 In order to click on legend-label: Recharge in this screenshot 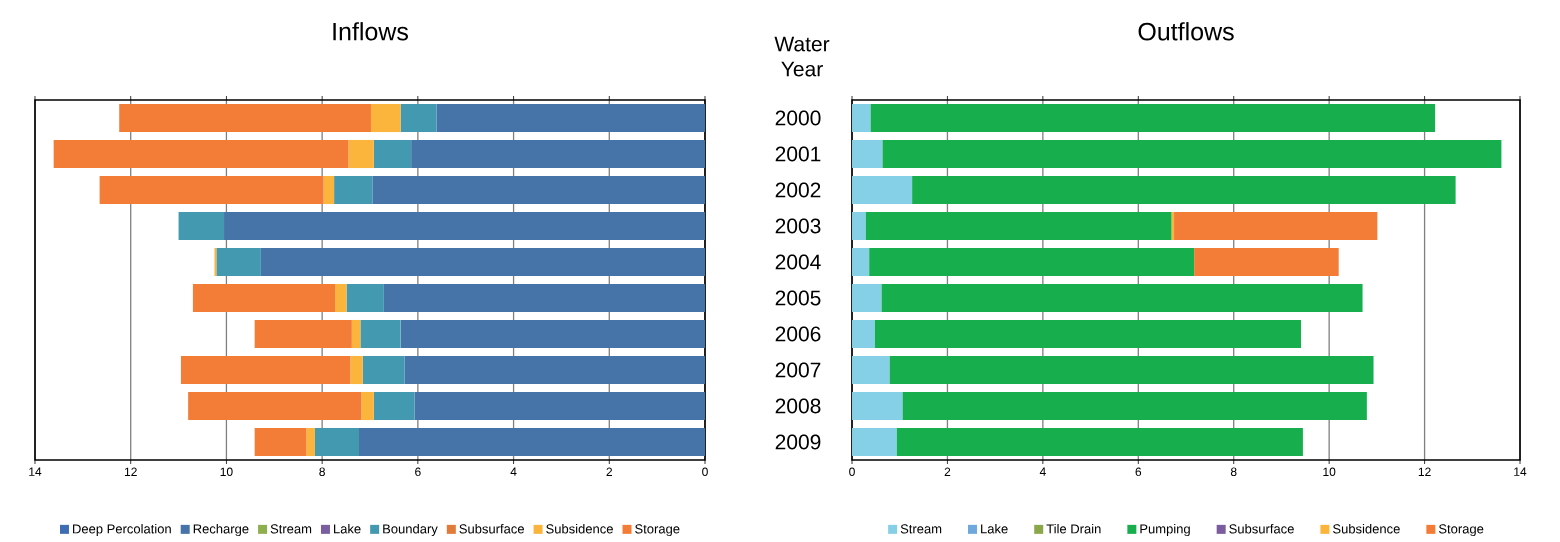, I will do `click(221, 530)`.